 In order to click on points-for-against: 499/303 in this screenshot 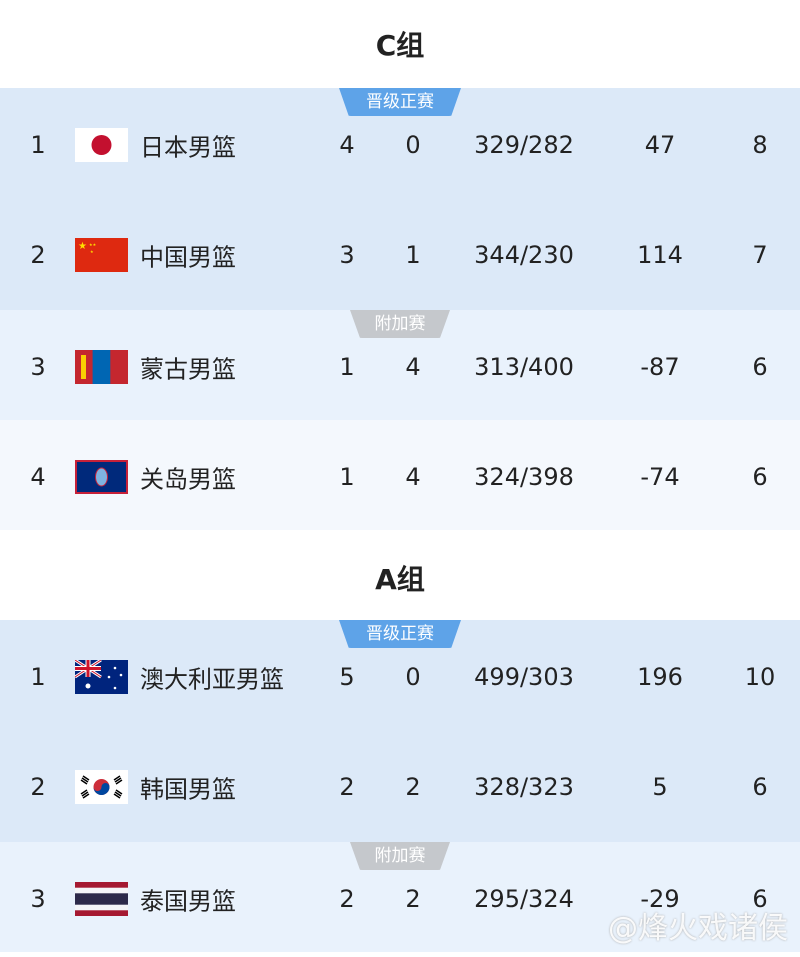, I will do `click(524, 677)`.